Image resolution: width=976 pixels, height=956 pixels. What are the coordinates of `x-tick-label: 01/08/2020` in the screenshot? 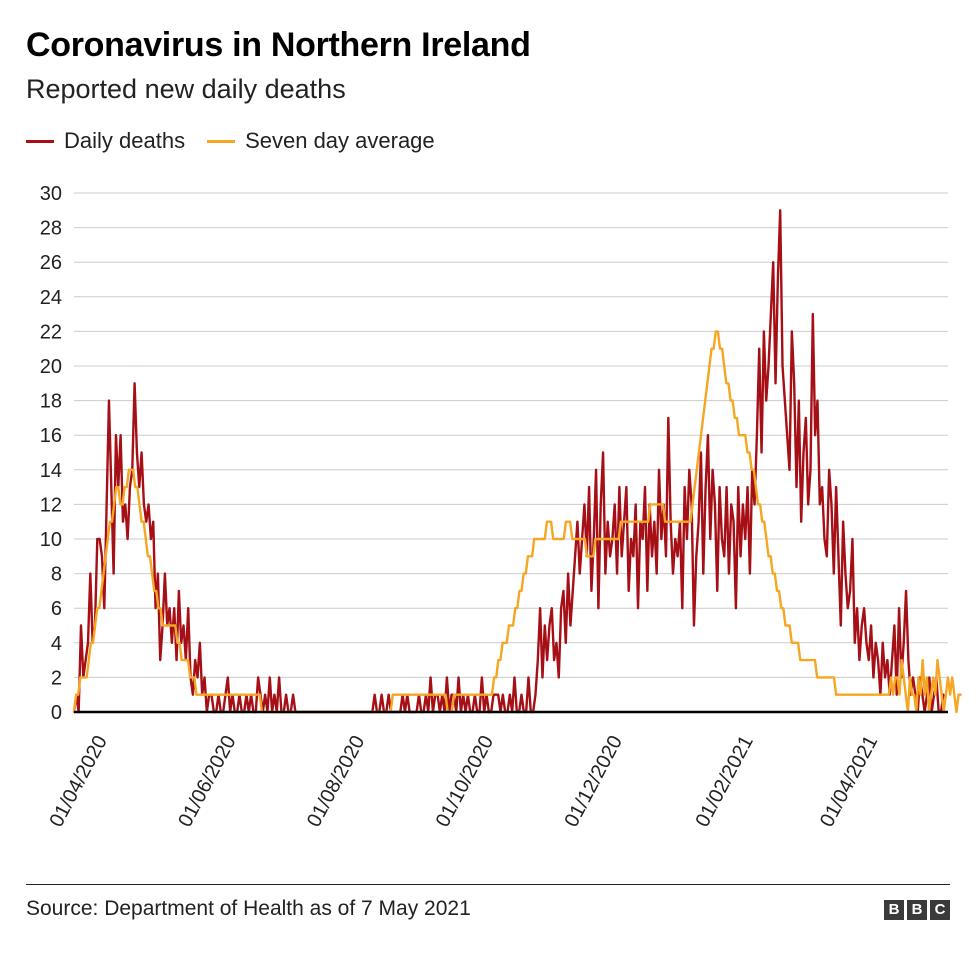 It's located at (336, 781).